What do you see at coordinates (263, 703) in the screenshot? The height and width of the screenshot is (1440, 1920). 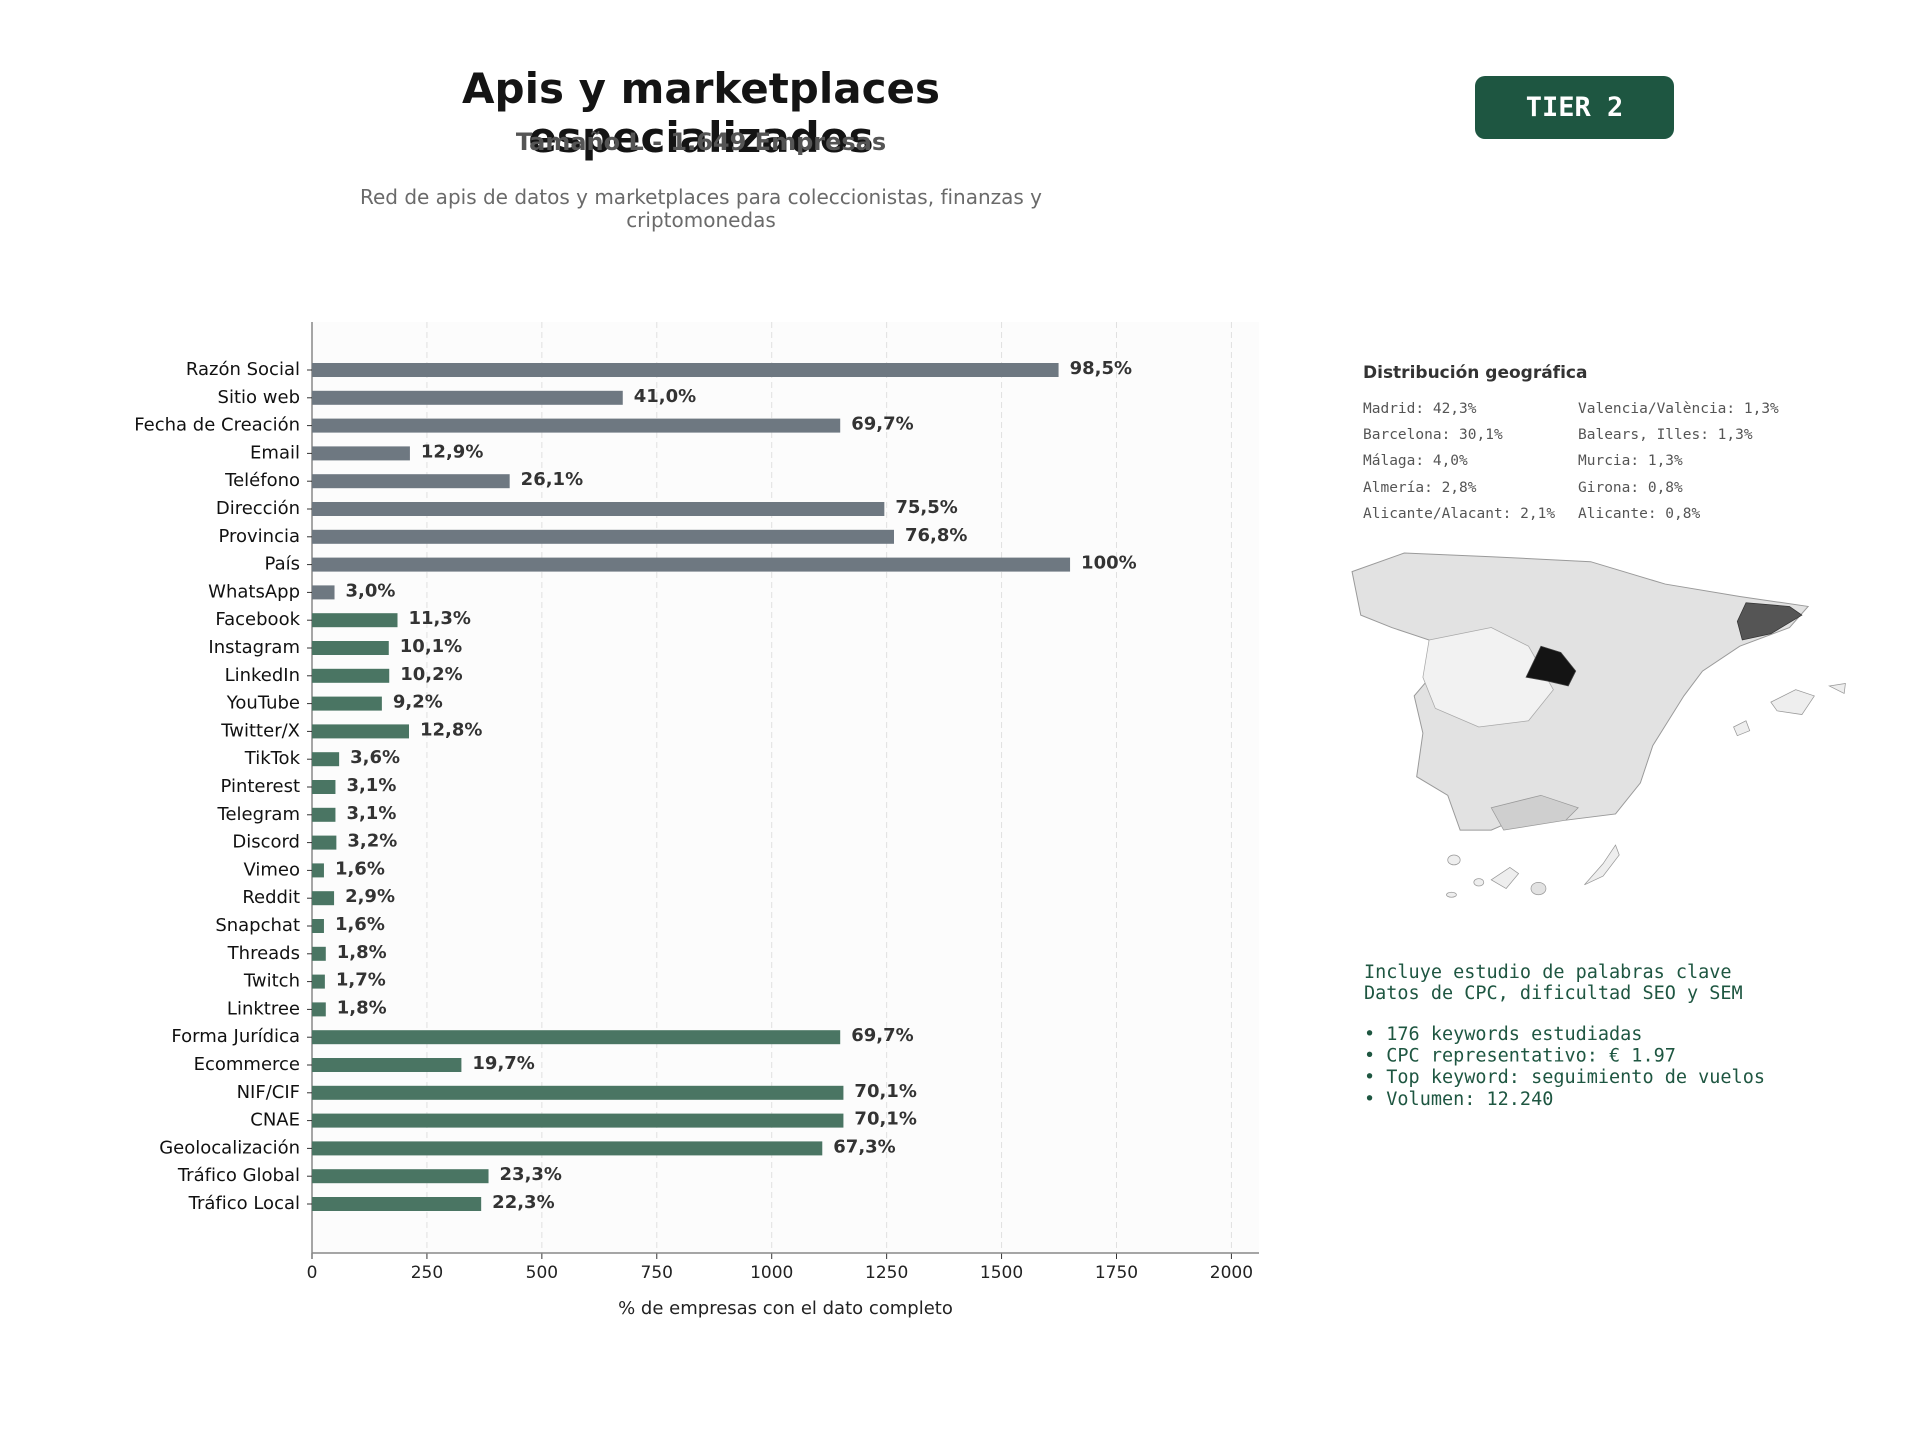 I see `y-tick-label: YouTube` at bounding box center [263, 703].